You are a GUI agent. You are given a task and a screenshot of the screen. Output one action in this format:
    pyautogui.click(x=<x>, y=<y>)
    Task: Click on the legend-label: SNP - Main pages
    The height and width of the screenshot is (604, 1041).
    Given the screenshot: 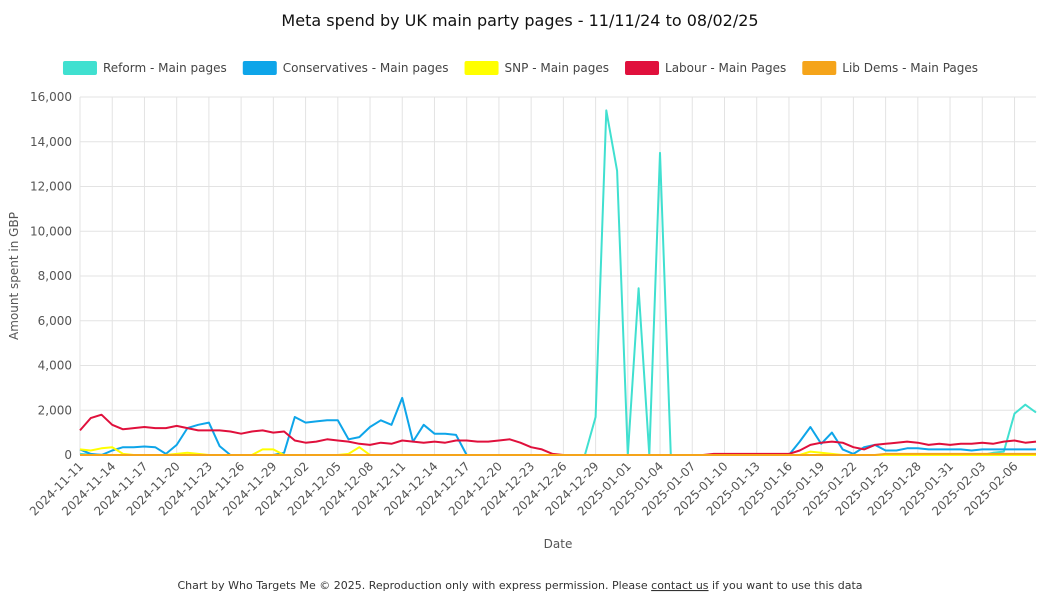 What is the action you would take?
    pyautogui.click(x=557, y=68)
    